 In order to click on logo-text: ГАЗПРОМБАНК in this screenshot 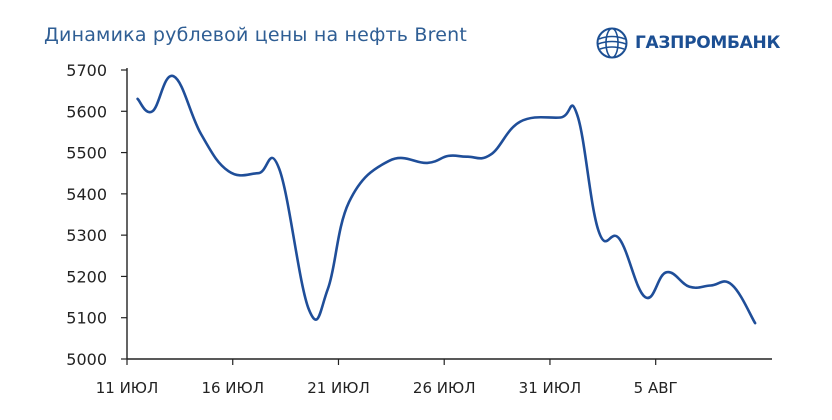, I will do `click(708, 43)`.